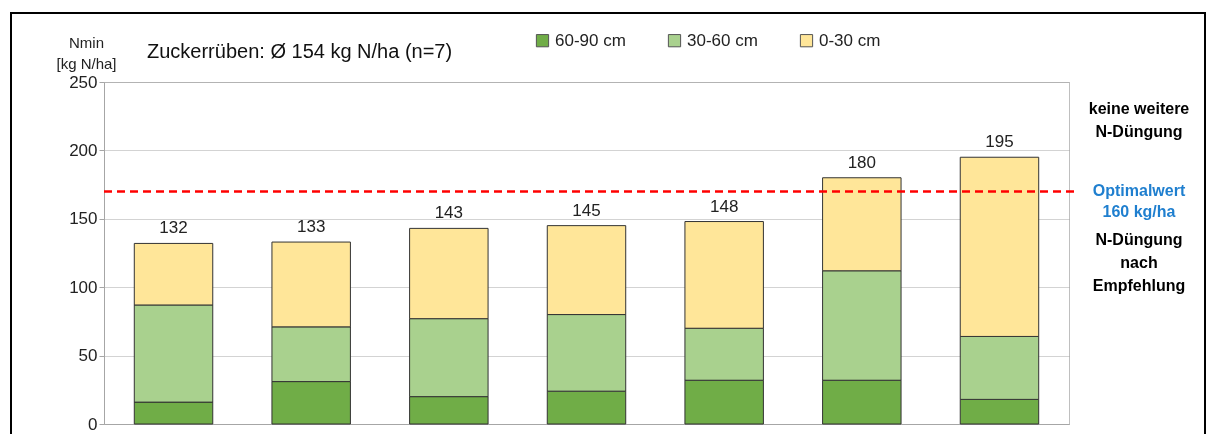  Describe the element at coordinates (999, 142) in the screenshot. I see `total-label: 195` at that location.